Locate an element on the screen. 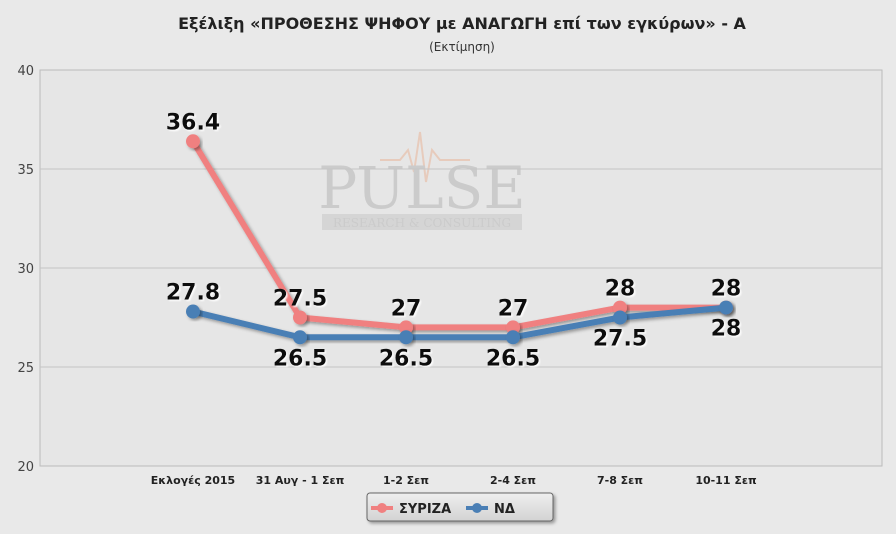 The width and height of the screenshot is (896, 534). series-1-label-0: 27.8 is located at coordinates (193, 293).